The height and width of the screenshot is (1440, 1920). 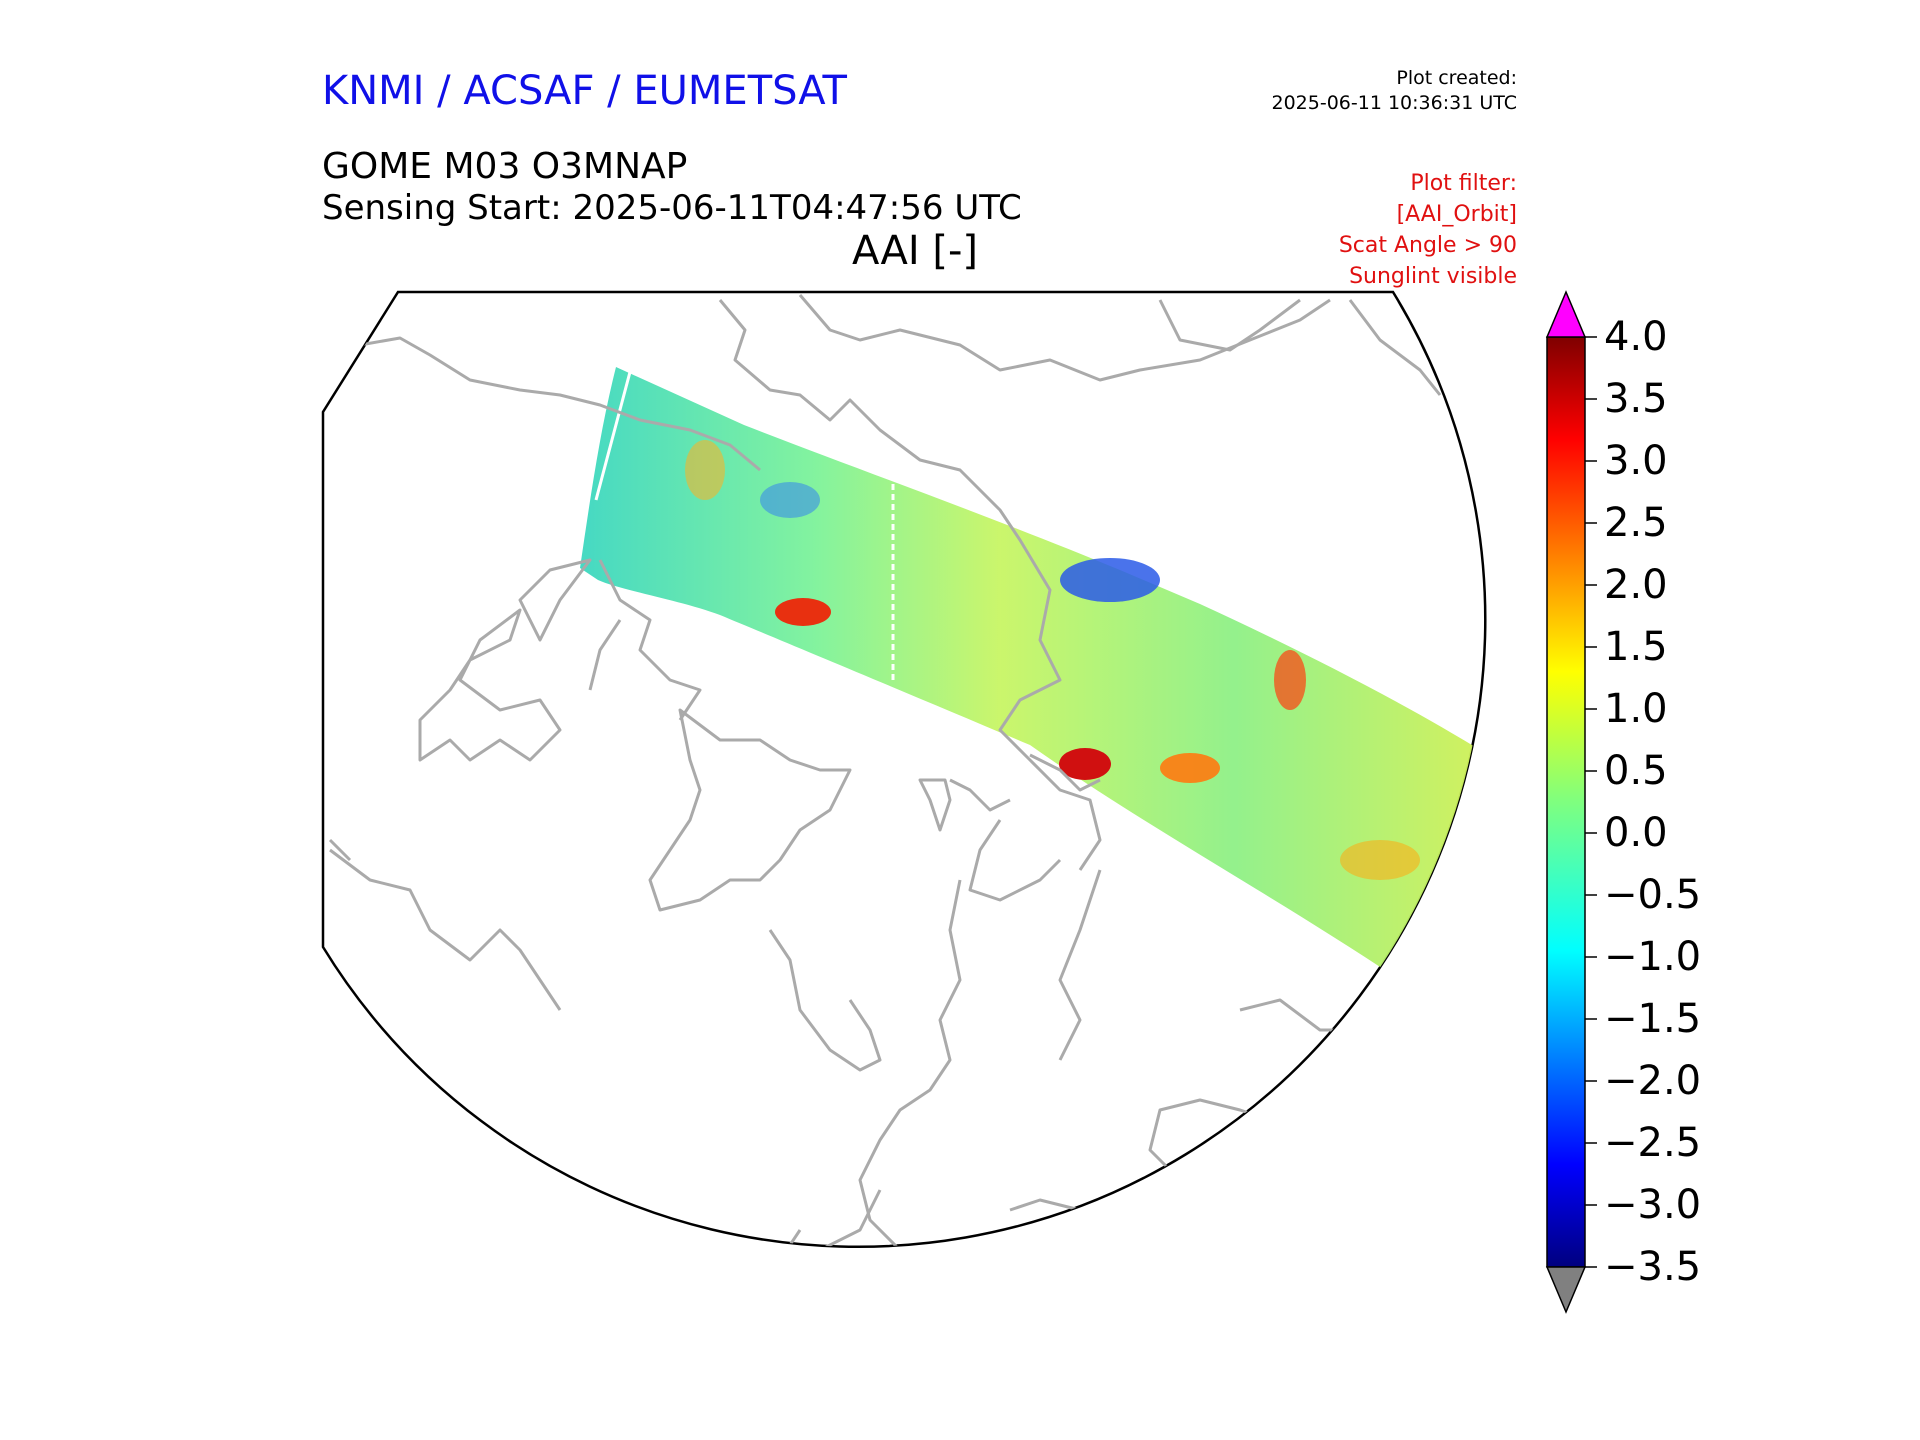 I want to click on colorbar-tick-label: −3.5, so click(x=1653, y=1267).